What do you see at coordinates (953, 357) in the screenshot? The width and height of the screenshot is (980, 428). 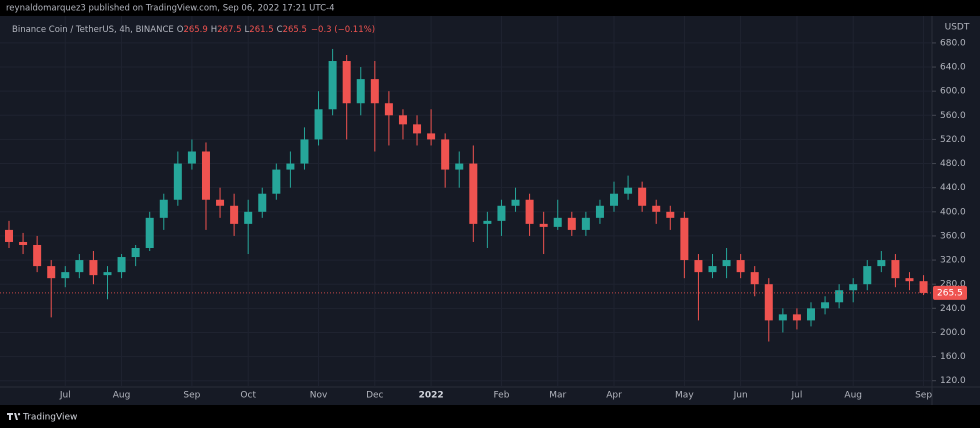 I see `y-tick-label: 160.0` at bounding box center [953, 357].